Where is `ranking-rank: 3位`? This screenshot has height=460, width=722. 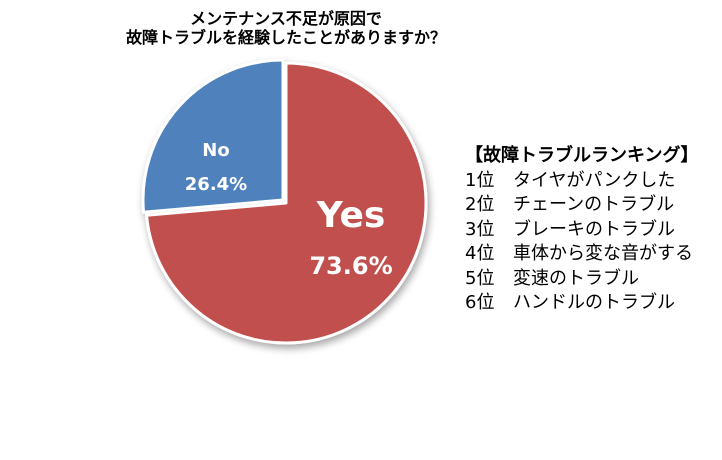
ranking-rank: 3位 is located at coordinates (480, 229).